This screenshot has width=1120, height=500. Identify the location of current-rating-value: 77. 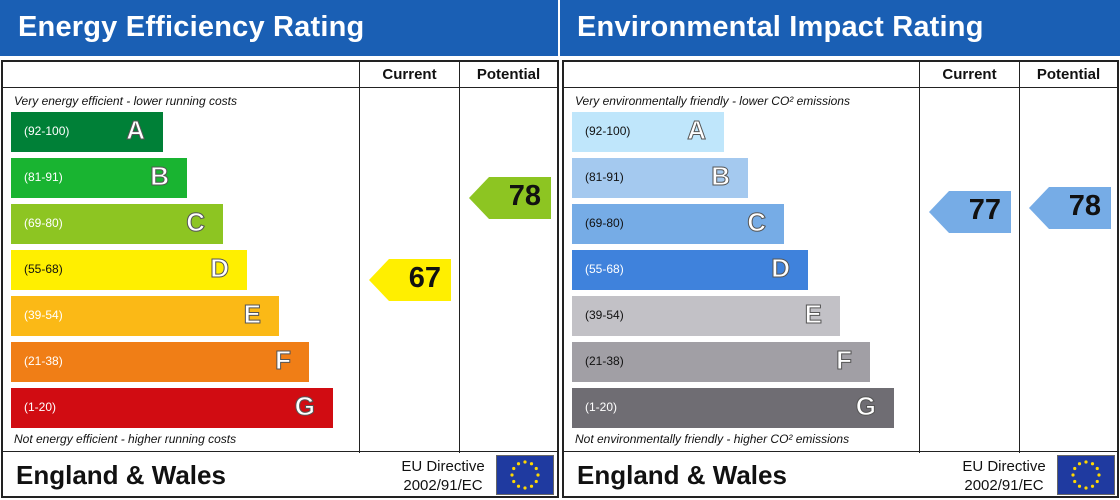
(984, 210).